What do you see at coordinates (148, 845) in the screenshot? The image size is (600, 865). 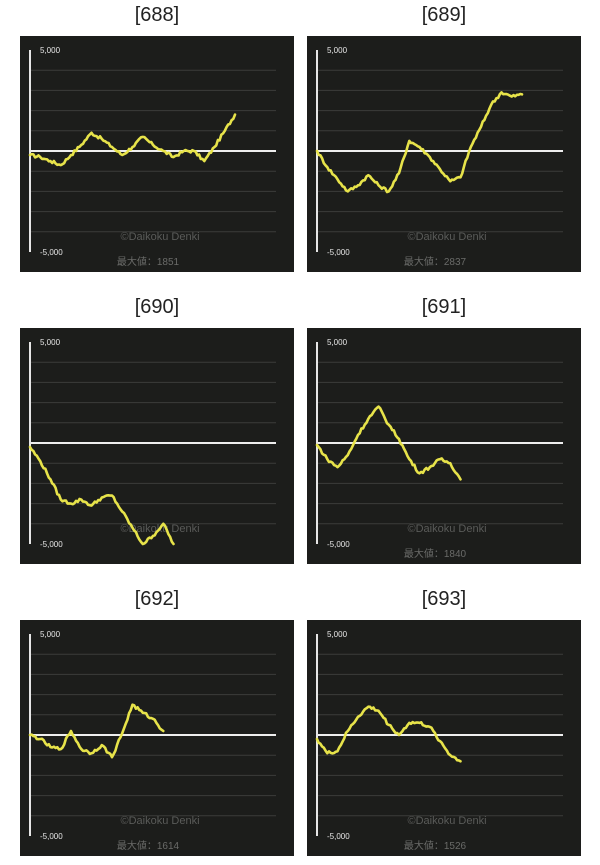 I see `max-value-label: 最大値：1614` at bounding box center [148, 845].